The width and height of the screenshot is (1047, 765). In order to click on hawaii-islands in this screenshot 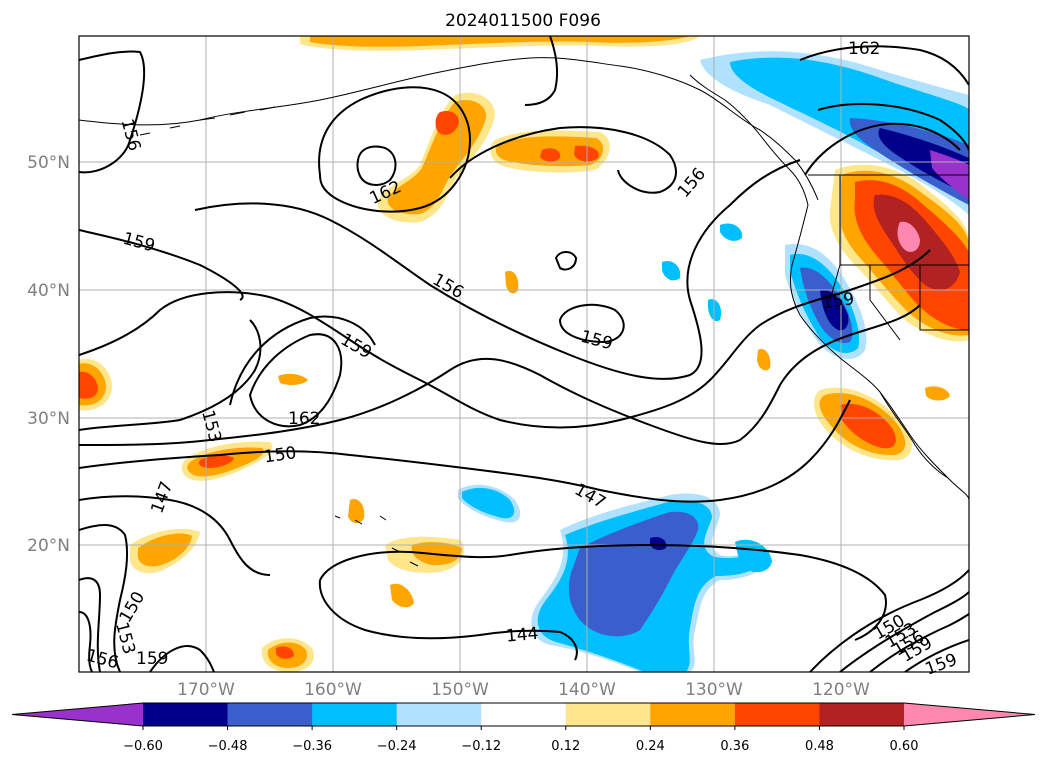, I will do `click(376, 541)`.